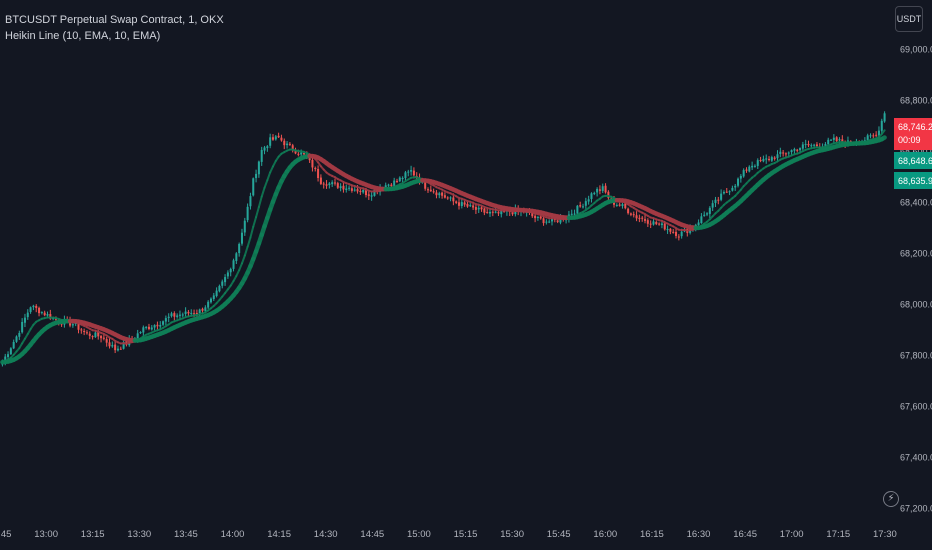 The height and width of the screenshot is (550, 932). Describe the element at coordinates (916, 253) in the screenshot. I see `price-tick-label: 68,200.0` at that location.